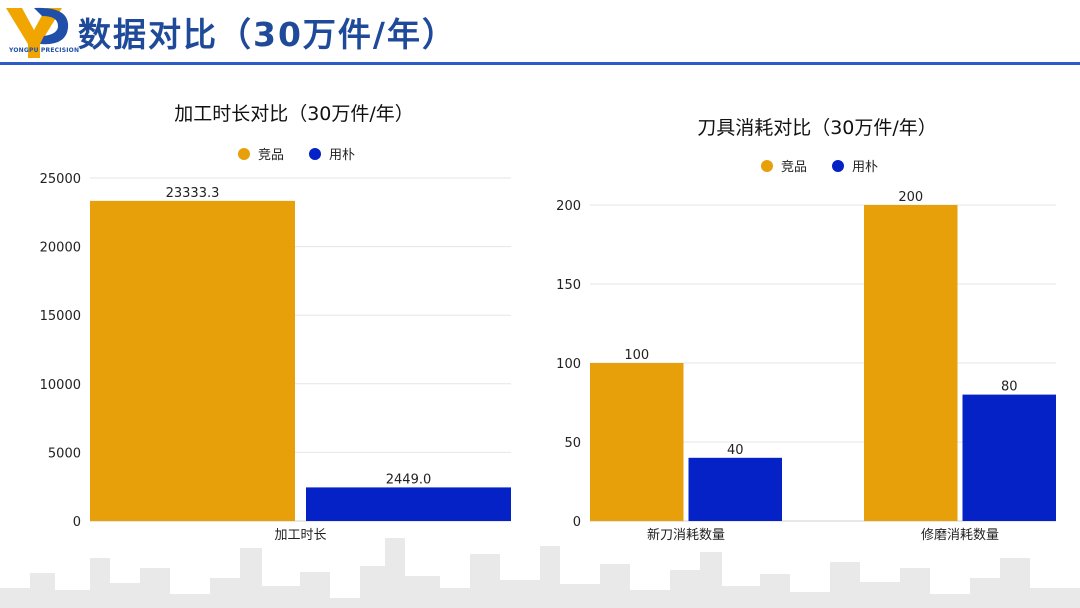  Describe the element at coordinates (294, 114) in the screenshot. I see `chart1-title: 加工时长对比（30万件/年）` at that location.